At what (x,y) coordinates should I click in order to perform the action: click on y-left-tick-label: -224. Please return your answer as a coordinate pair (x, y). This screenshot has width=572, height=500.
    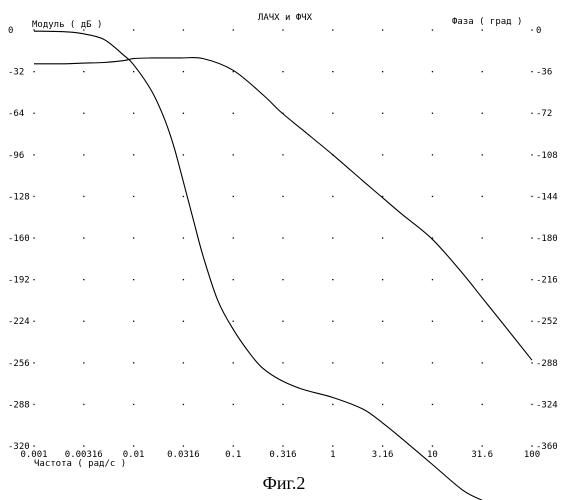
    Looking at the image, I should click on (19, 322).